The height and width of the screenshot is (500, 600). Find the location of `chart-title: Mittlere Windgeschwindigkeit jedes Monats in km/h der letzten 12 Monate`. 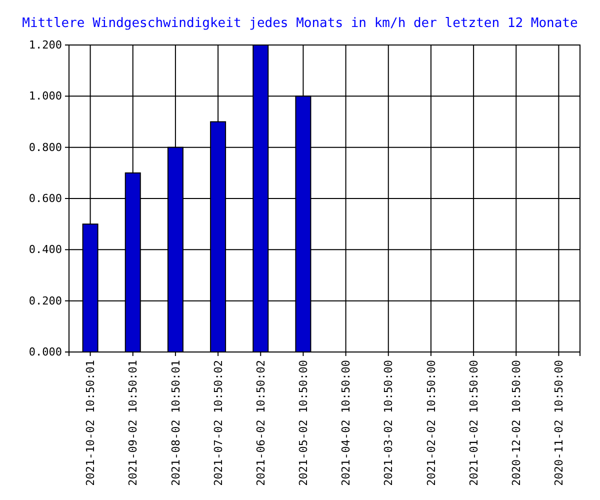

chart-title: Mittlere Windgeschwindigkeit jedes Monats in km/h der letzten 12 Monate is located at coordinates (300, 23).